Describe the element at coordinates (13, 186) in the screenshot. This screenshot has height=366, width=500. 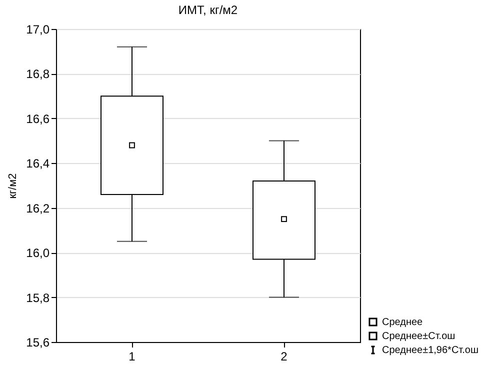
I see `y-axis-title: кг/м2` at that location.